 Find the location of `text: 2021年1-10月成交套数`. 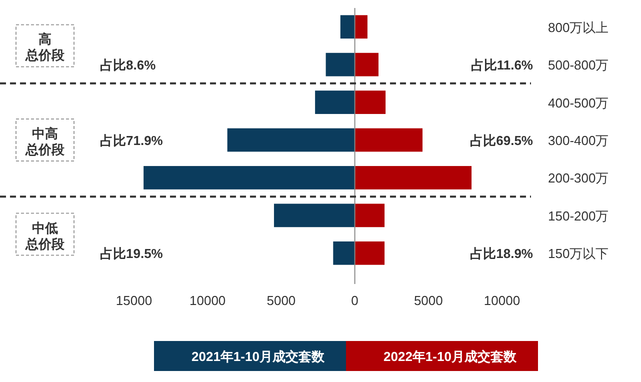

text: 2021年1-10月成交套数 is located at coordinates (259, 356).